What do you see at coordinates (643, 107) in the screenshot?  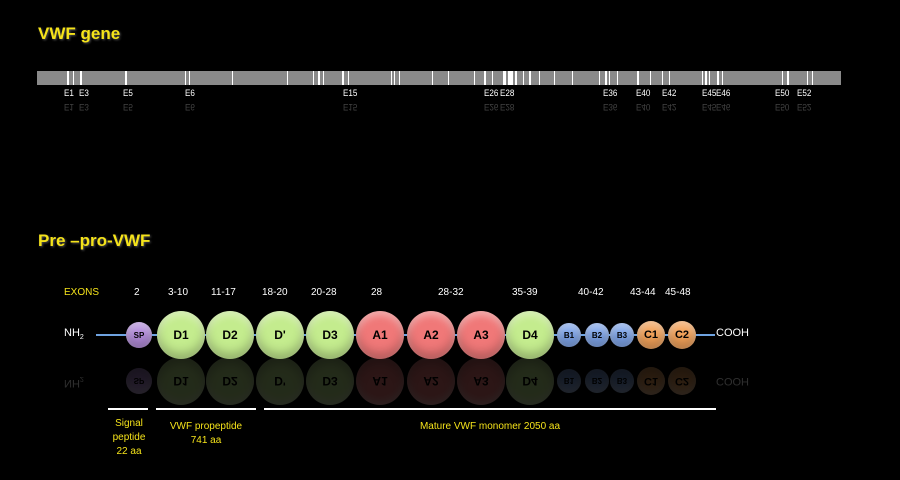 I see `exon-label-reflection: E40` at bounding box center [643, 107].